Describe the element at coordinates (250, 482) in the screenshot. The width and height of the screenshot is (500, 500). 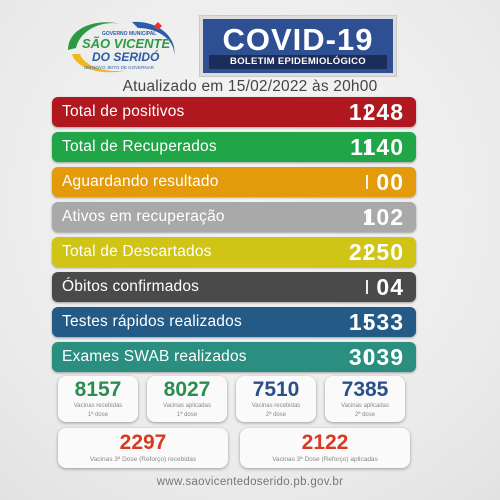
I see `website-link: www.saovicentedoserido.pb.gov.br` at that location.